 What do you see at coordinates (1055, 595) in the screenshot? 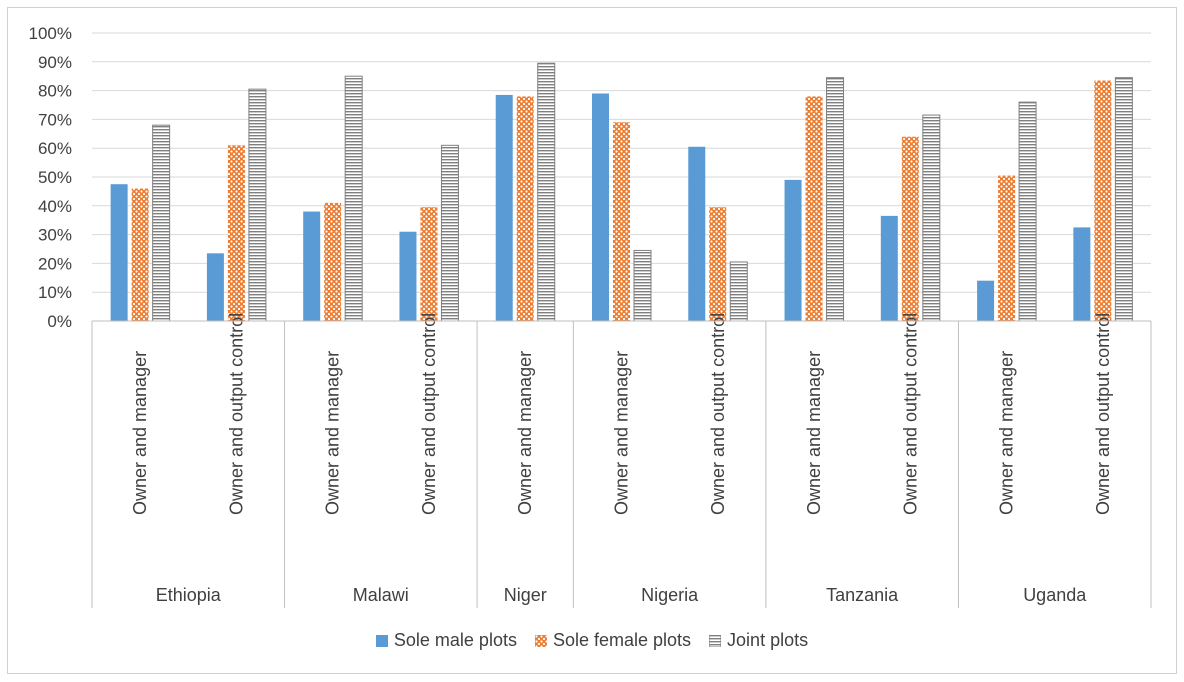
I see `group-label: Uganda` at bounding box center [1055, 595].